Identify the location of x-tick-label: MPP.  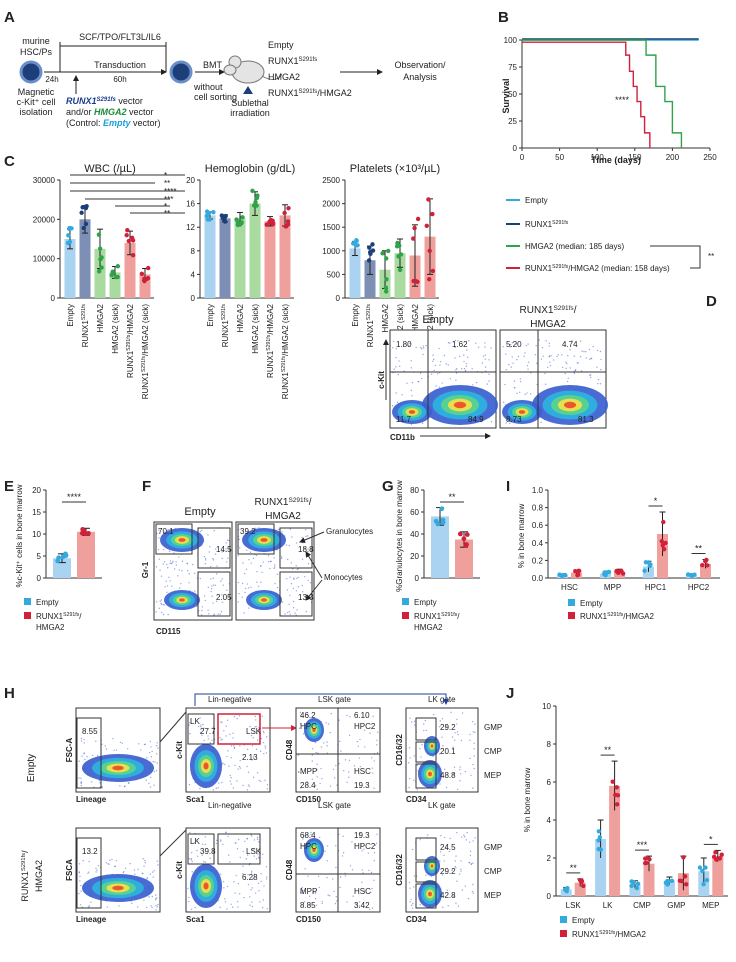
(612, 587).